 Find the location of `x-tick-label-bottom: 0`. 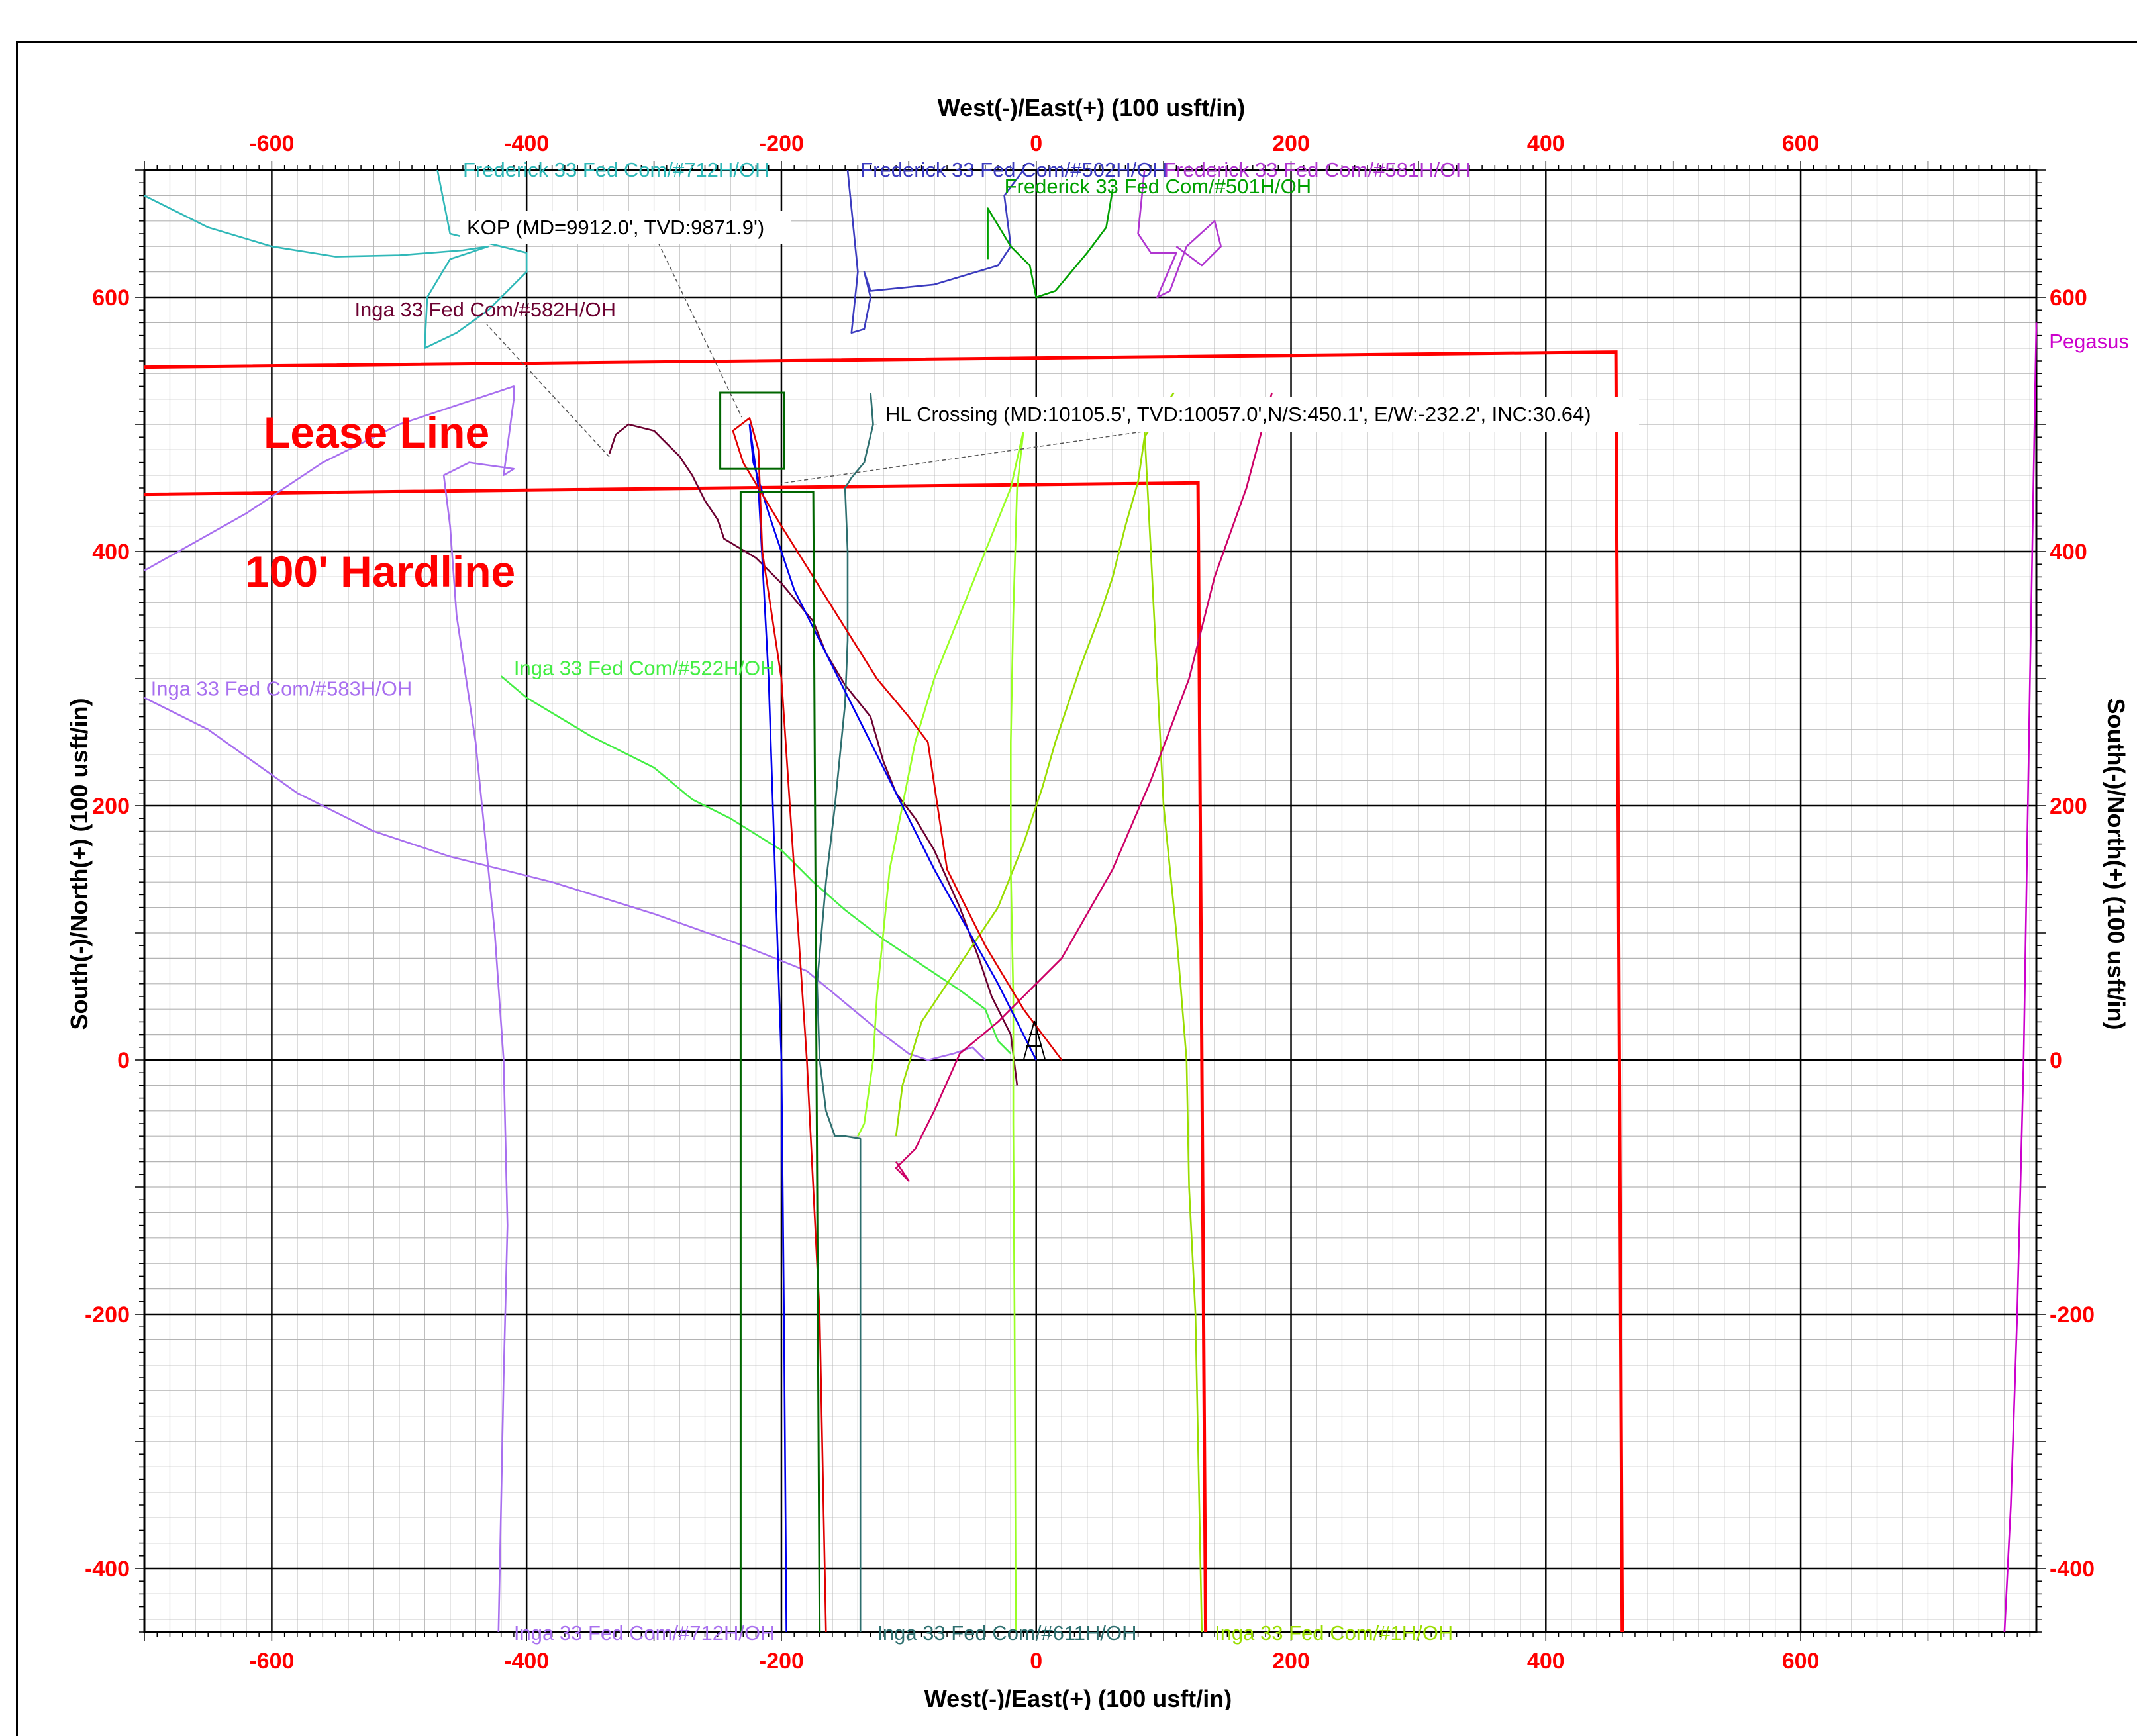

x-tick-label-bottom: 0 is located at coordinates (1036, 1661).